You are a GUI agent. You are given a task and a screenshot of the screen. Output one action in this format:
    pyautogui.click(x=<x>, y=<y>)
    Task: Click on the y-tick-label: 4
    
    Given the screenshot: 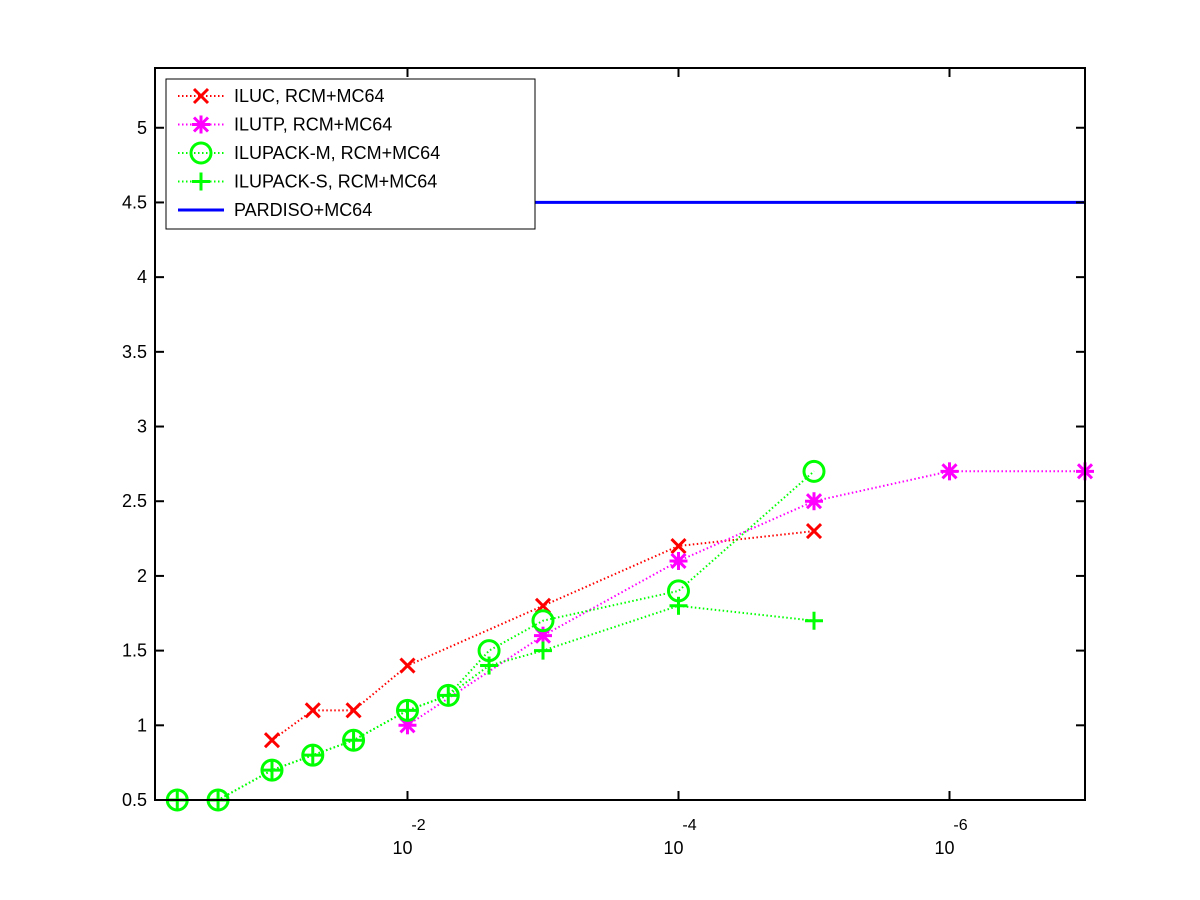 What is the action you would take?
    pyautogui.click(x=142, y=277)
    